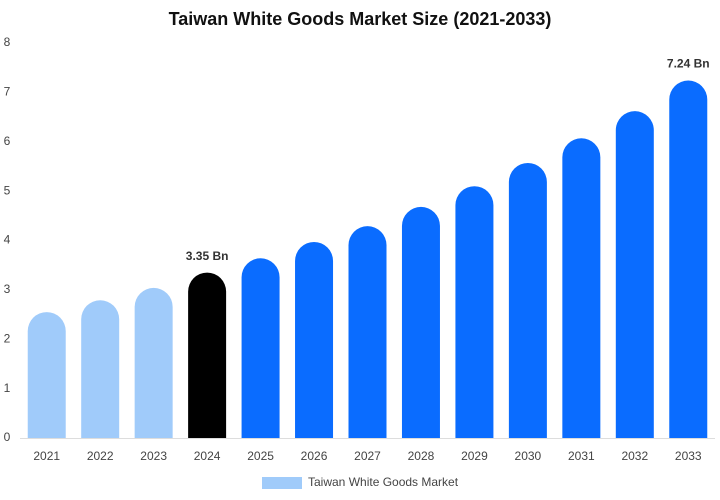  Describe the element at coordinates (207, 256) in the screenshot. I see `value-label: 3.35 Bn` at that location.